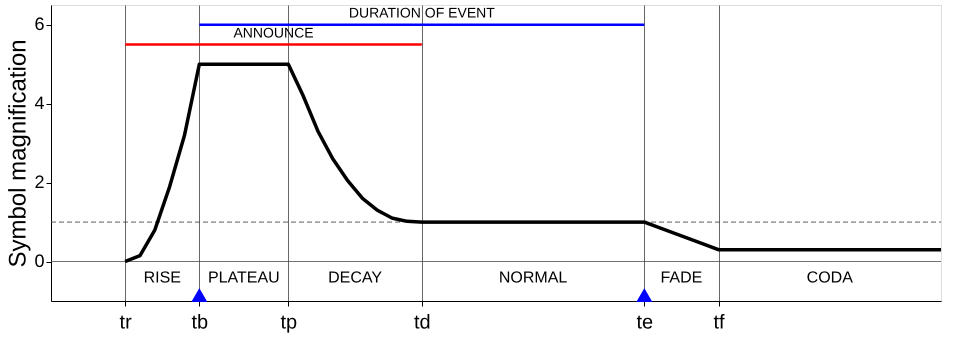  I want to click on annotation: DECAY, so click(355, 277).